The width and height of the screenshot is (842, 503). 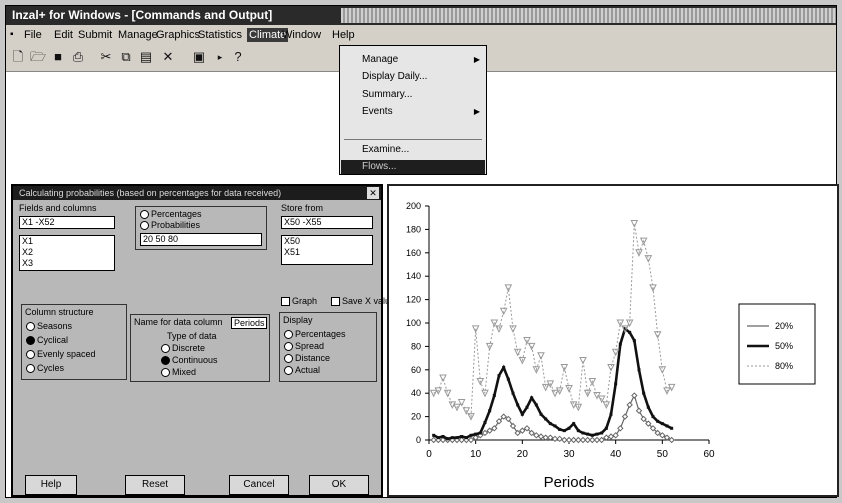 I want to click on copy-icon: ⧉, so click(x=126, y=56).